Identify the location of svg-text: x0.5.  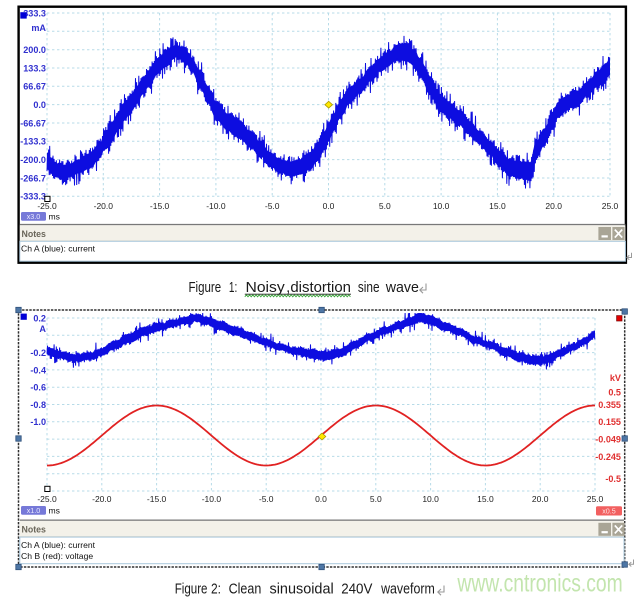
(609, 511).